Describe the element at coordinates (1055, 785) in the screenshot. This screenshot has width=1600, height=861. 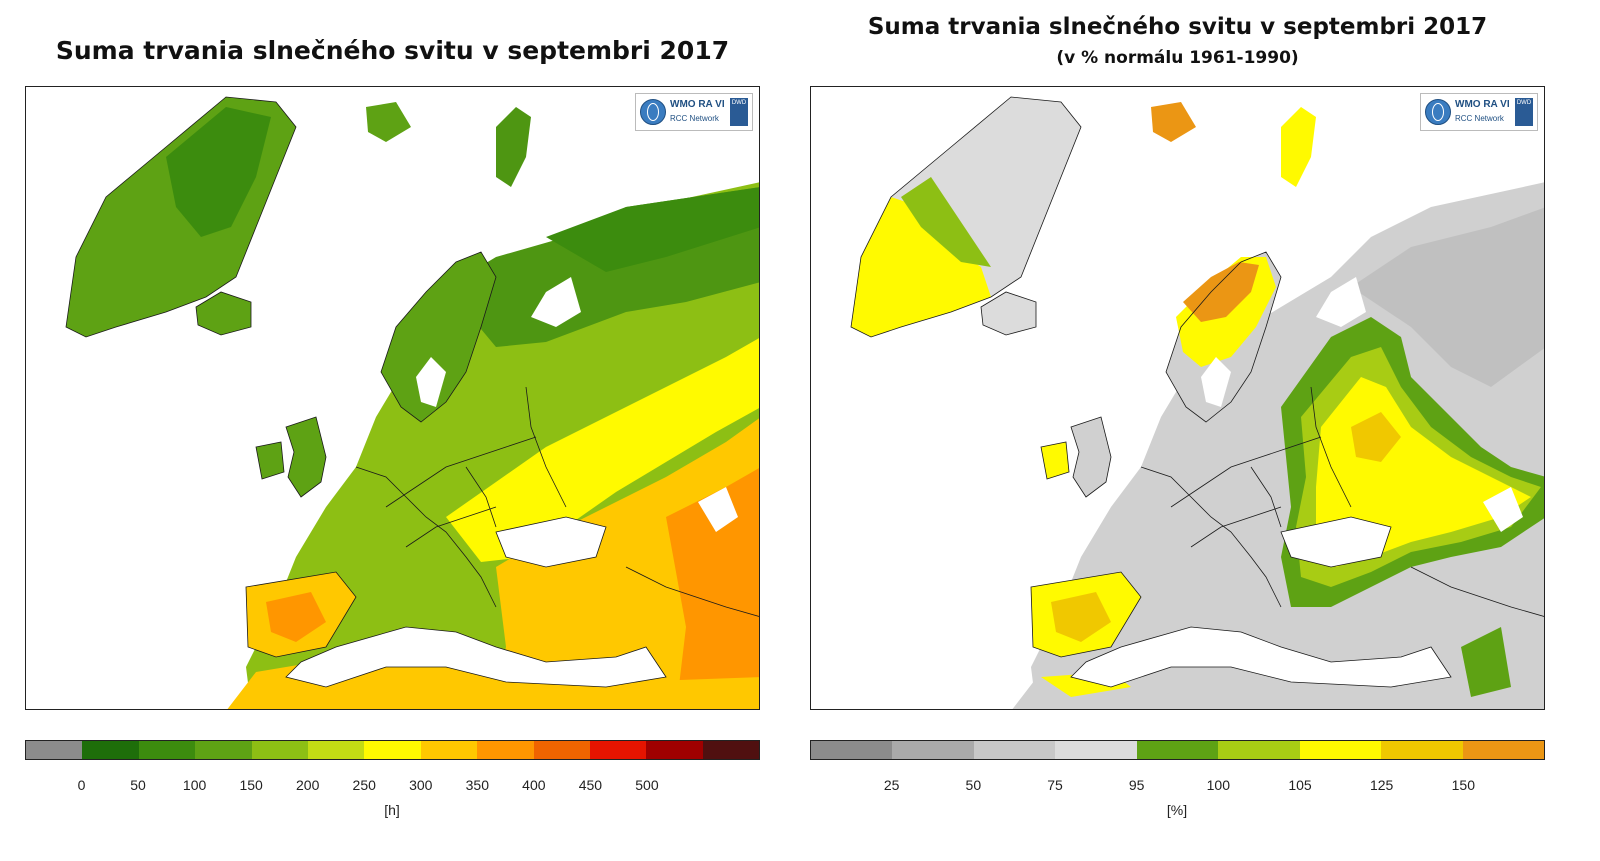
I see `legend-tick-label: 75` at that location.